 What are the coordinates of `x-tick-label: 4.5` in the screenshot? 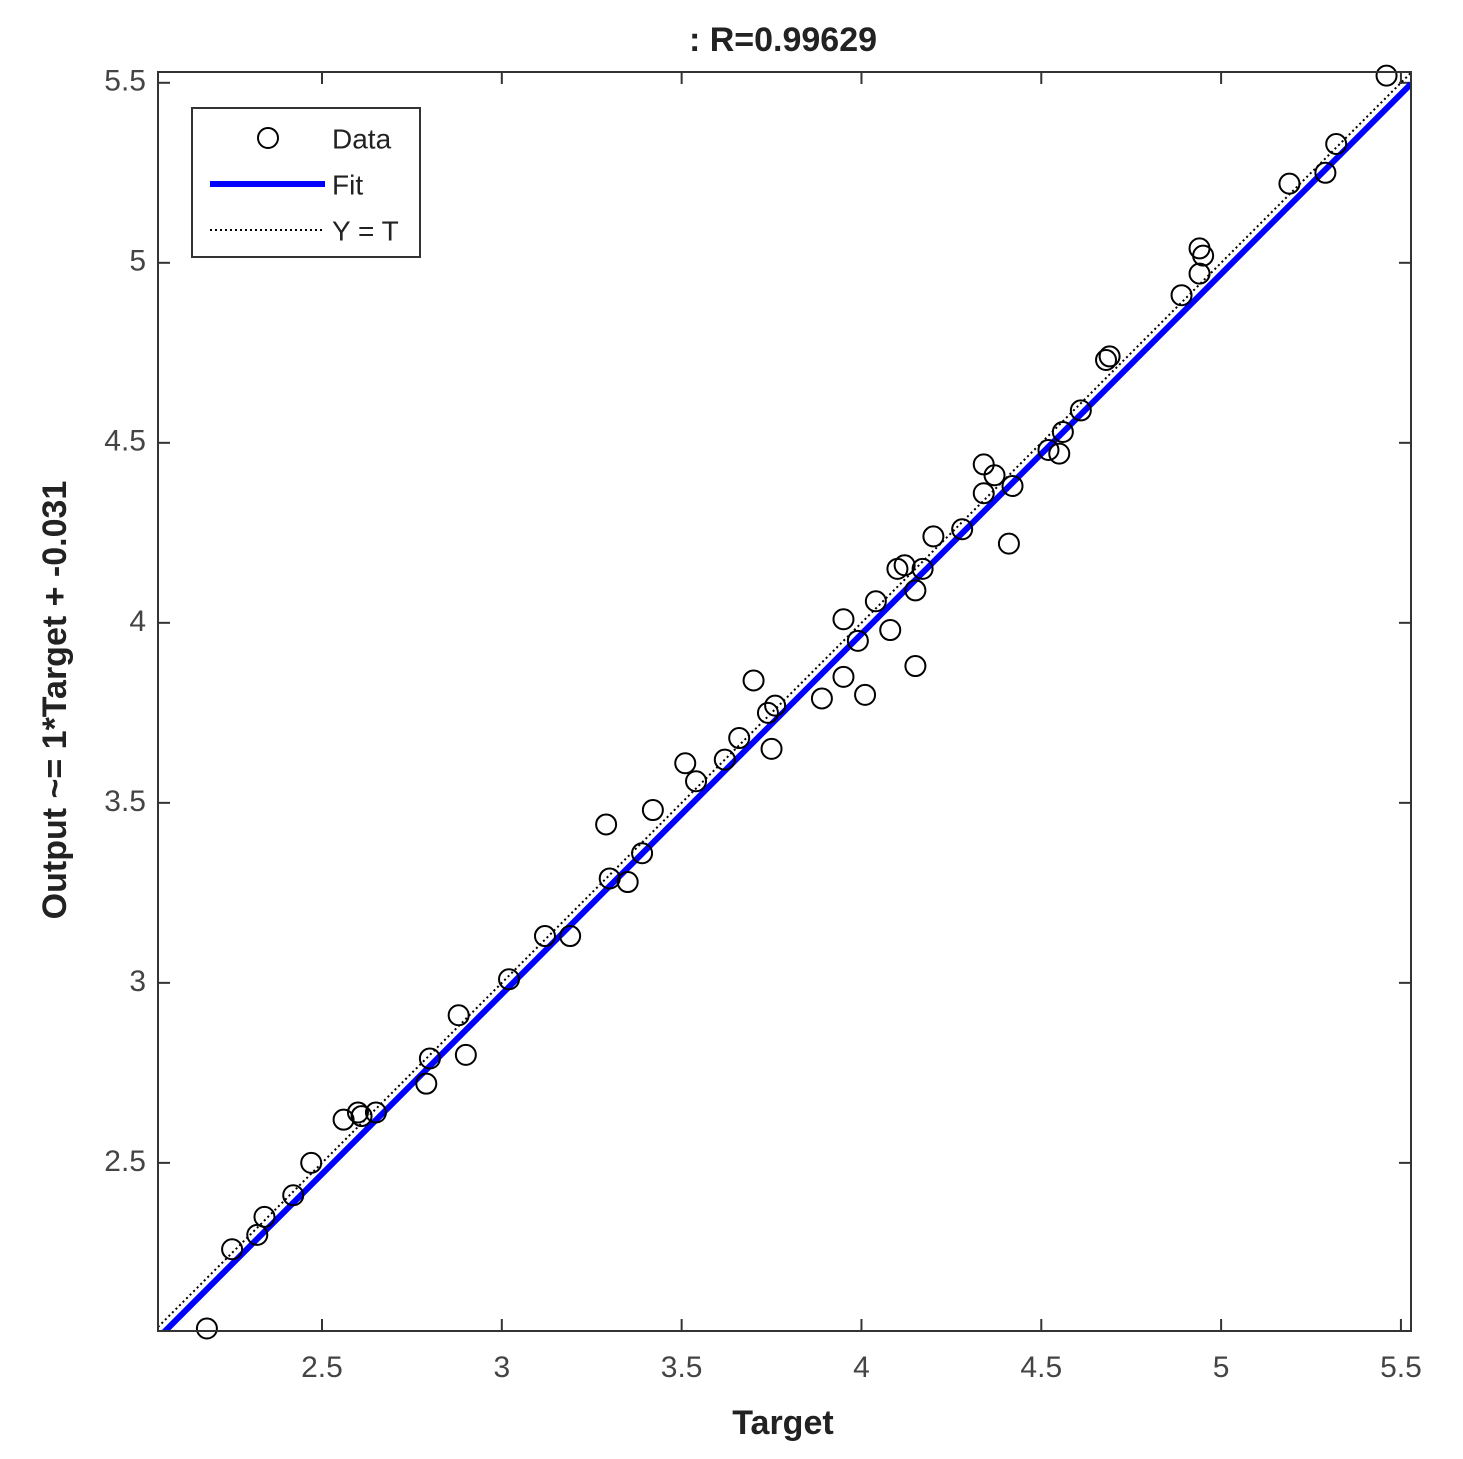 It's located at (1041, 1367).